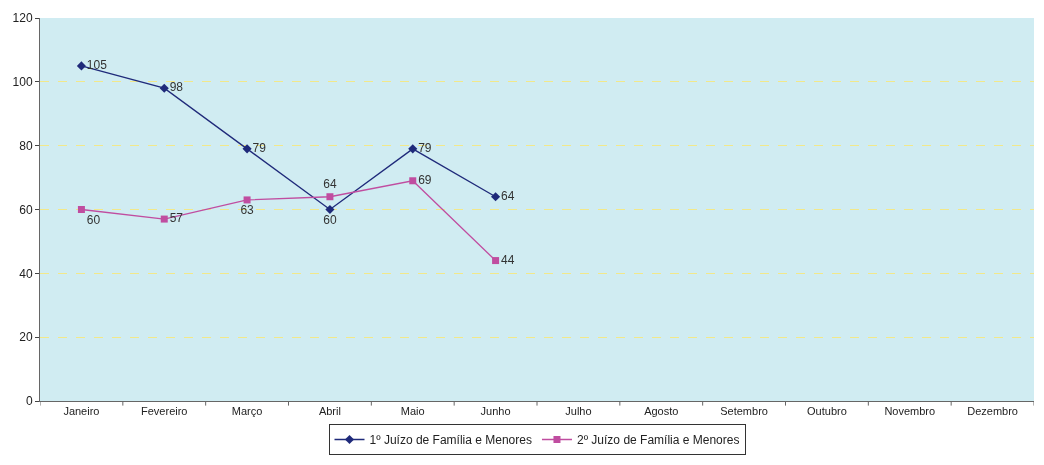 This screenshot has width=1044, height=465. What do you see at coordinates (26, 145) in the screenshot?
I see `y-tick-label: 80` at bounding box center [26, 145].